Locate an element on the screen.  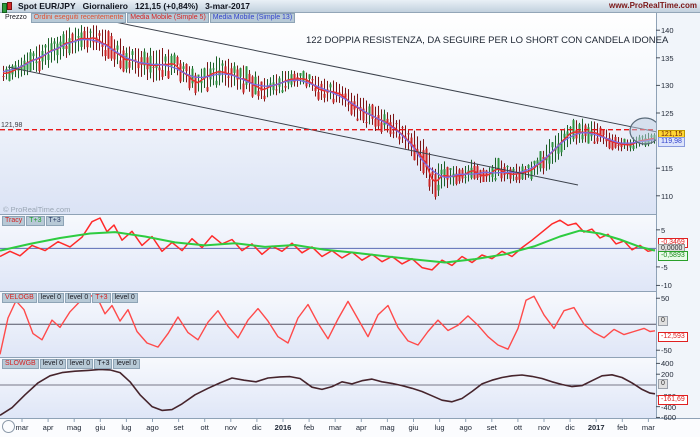
tracy-legend-row: Tracy T+3 T+3 is located at coordinates (33, 221).